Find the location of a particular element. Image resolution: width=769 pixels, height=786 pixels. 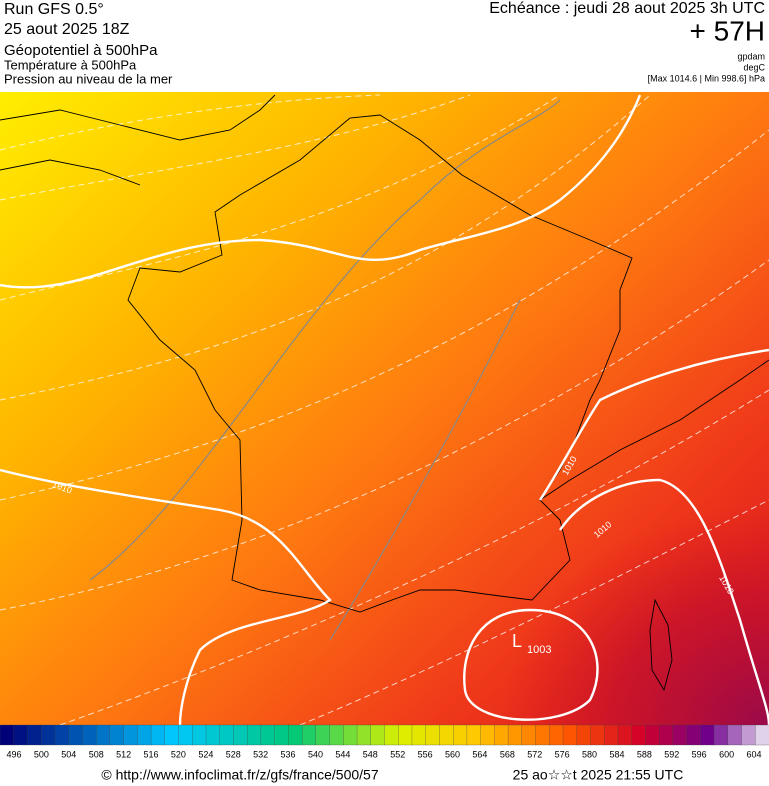

colorbar-tick-label: 560 is located at coordinates (452, 754).